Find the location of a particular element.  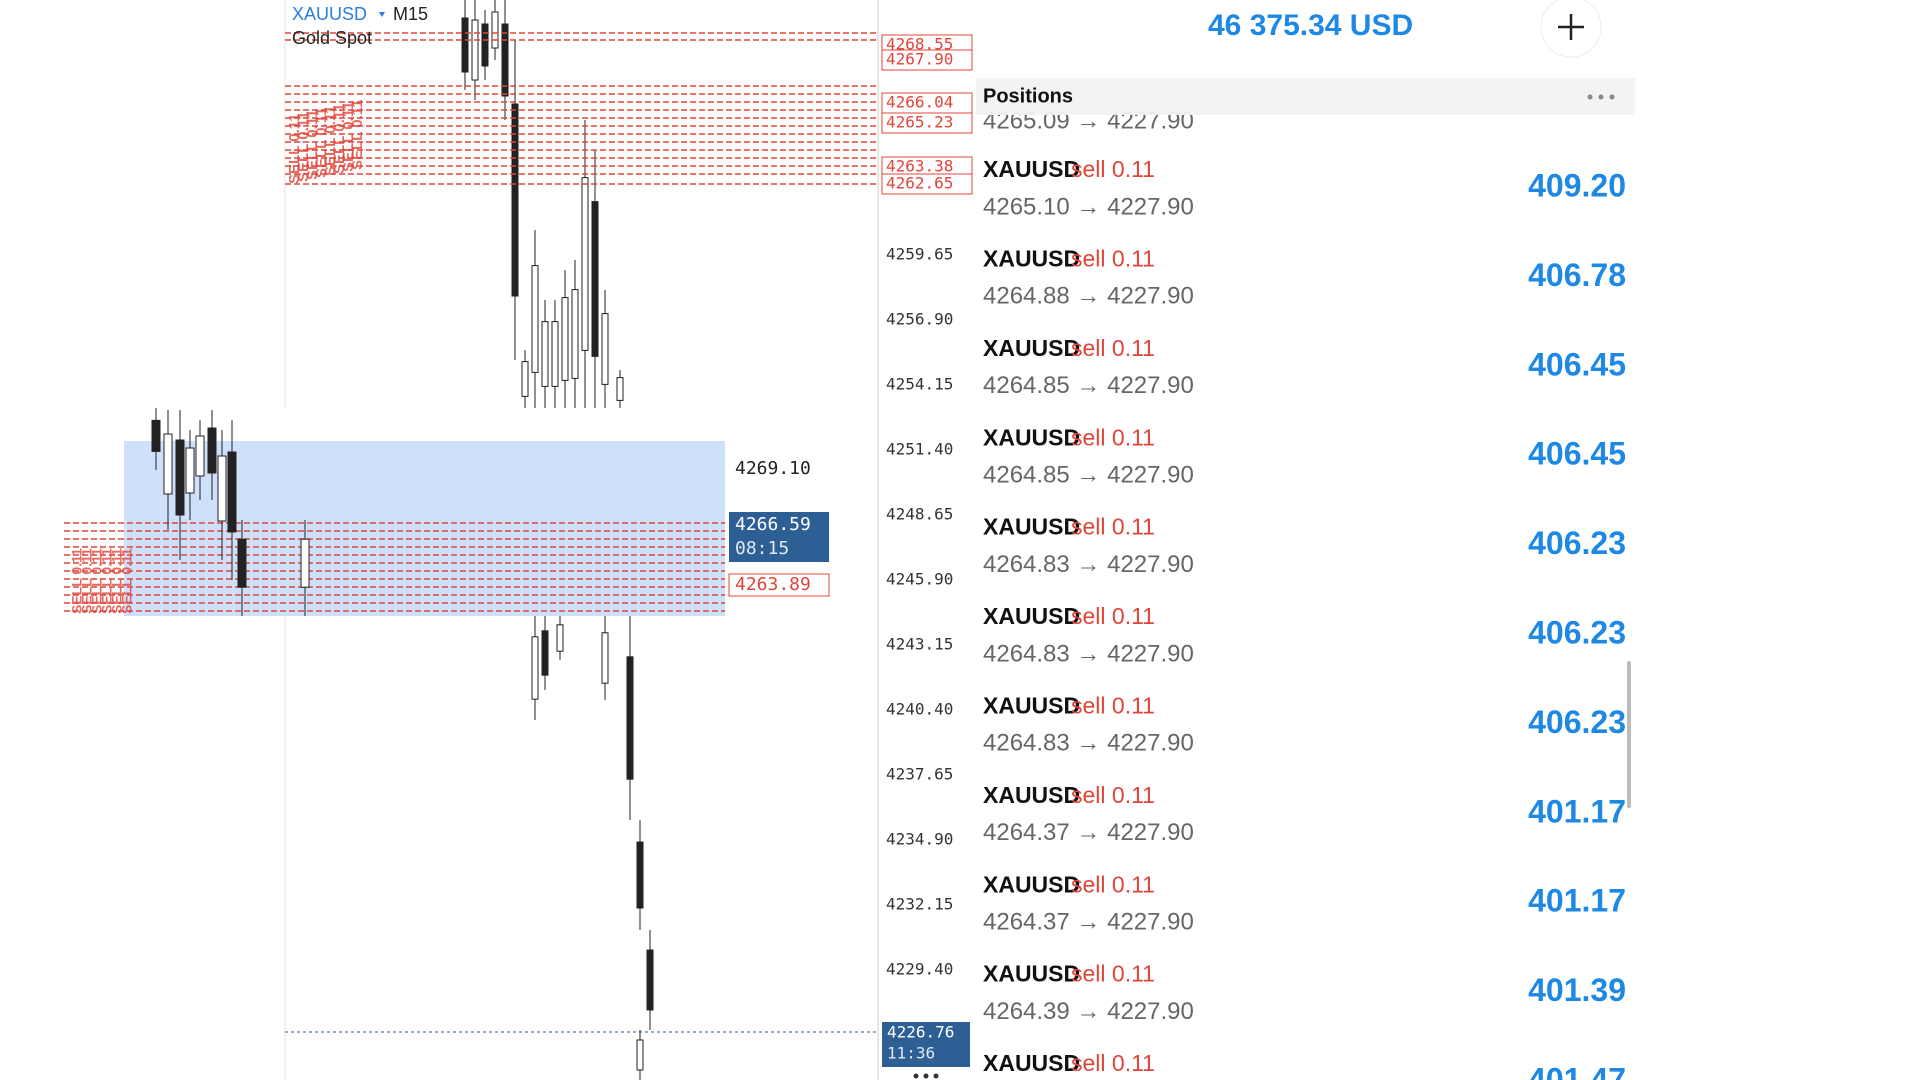

price-axis-label: 4251.40 is located at coordinates (919, 449).